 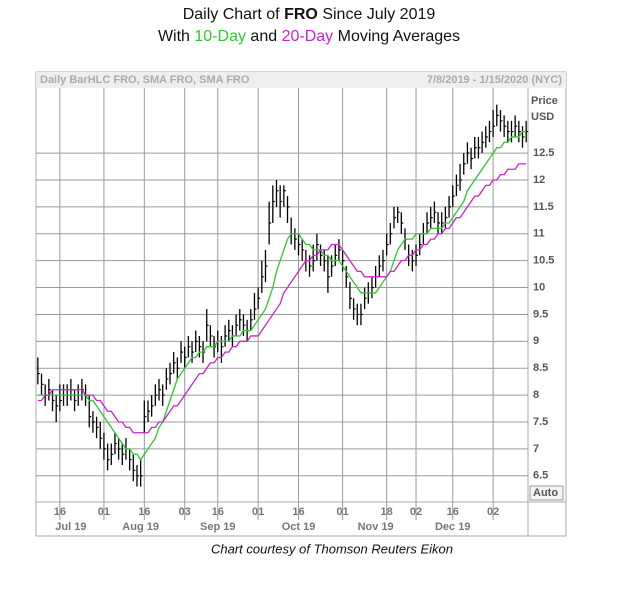 What do you see at coordinates (540, 368) in the screenshot?
I see `y-tick-label: 8.5` at bounding box center [540, 368].